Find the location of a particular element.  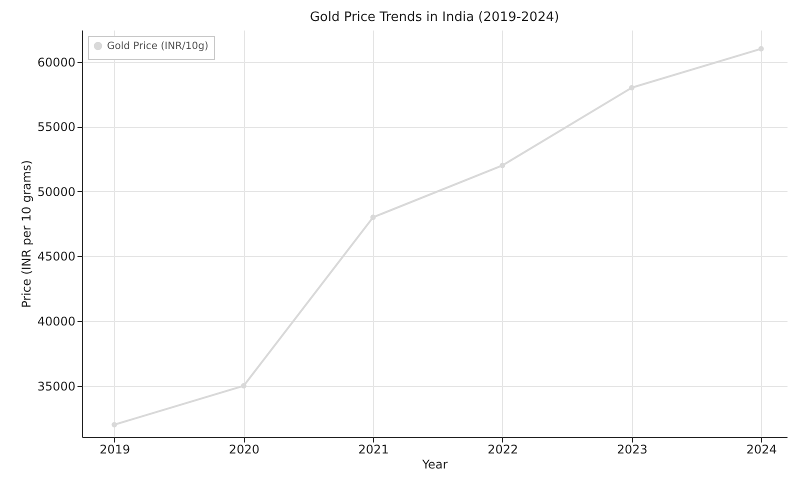

x-tick-label: 2021 is located at coordinates (373, 449).